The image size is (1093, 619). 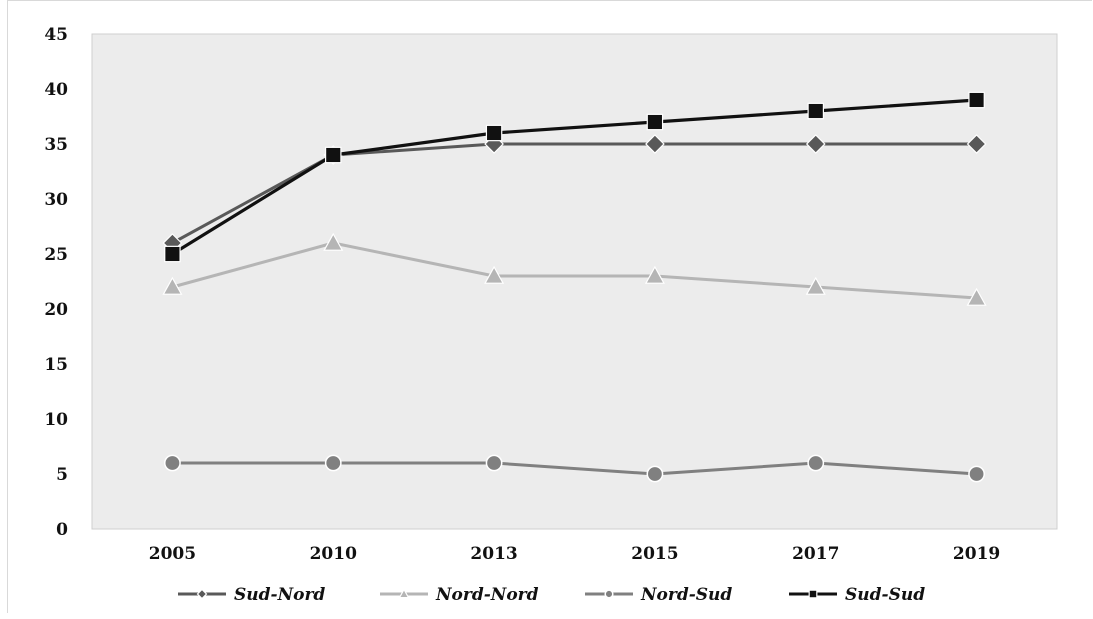 I want to click on y-tick-label: 15, so click(x=56, y=365).